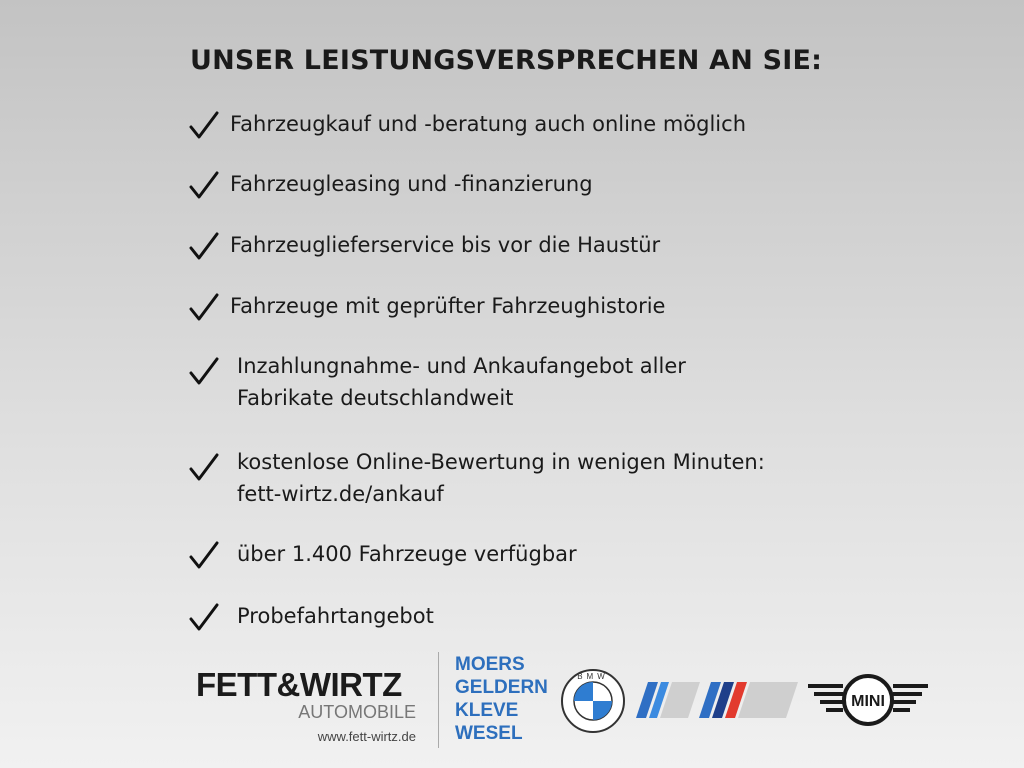 This screenshot has height=768, width=1024. Describe the element at coordinates (375, 398) in the screenshot. I see `list-item-text: Fabrikate deutschlandweit` at that location.